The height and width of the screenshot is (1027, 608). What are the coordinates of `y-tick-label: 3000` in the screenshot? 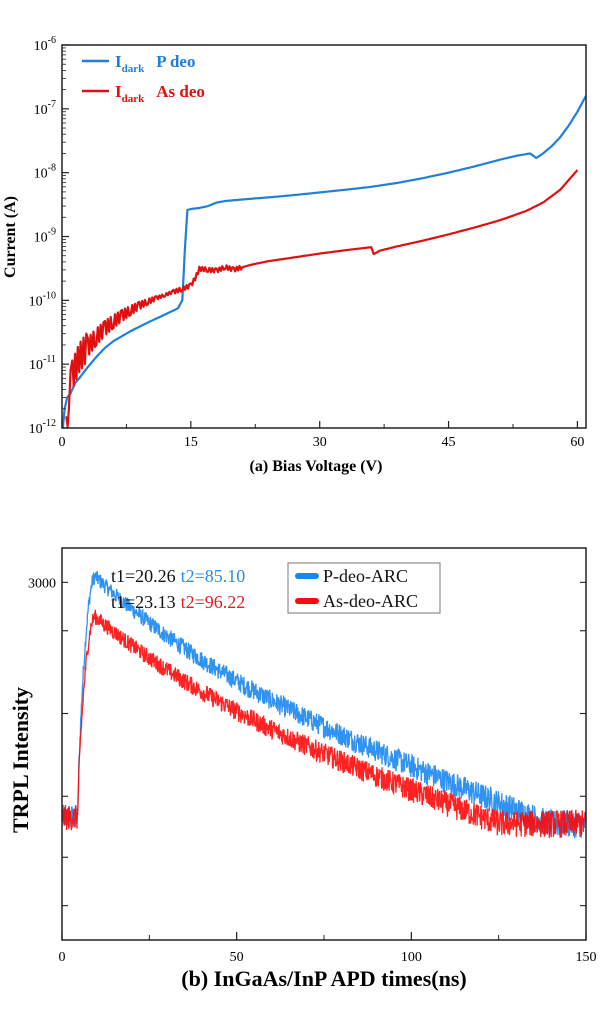 It's located at (42, 583).